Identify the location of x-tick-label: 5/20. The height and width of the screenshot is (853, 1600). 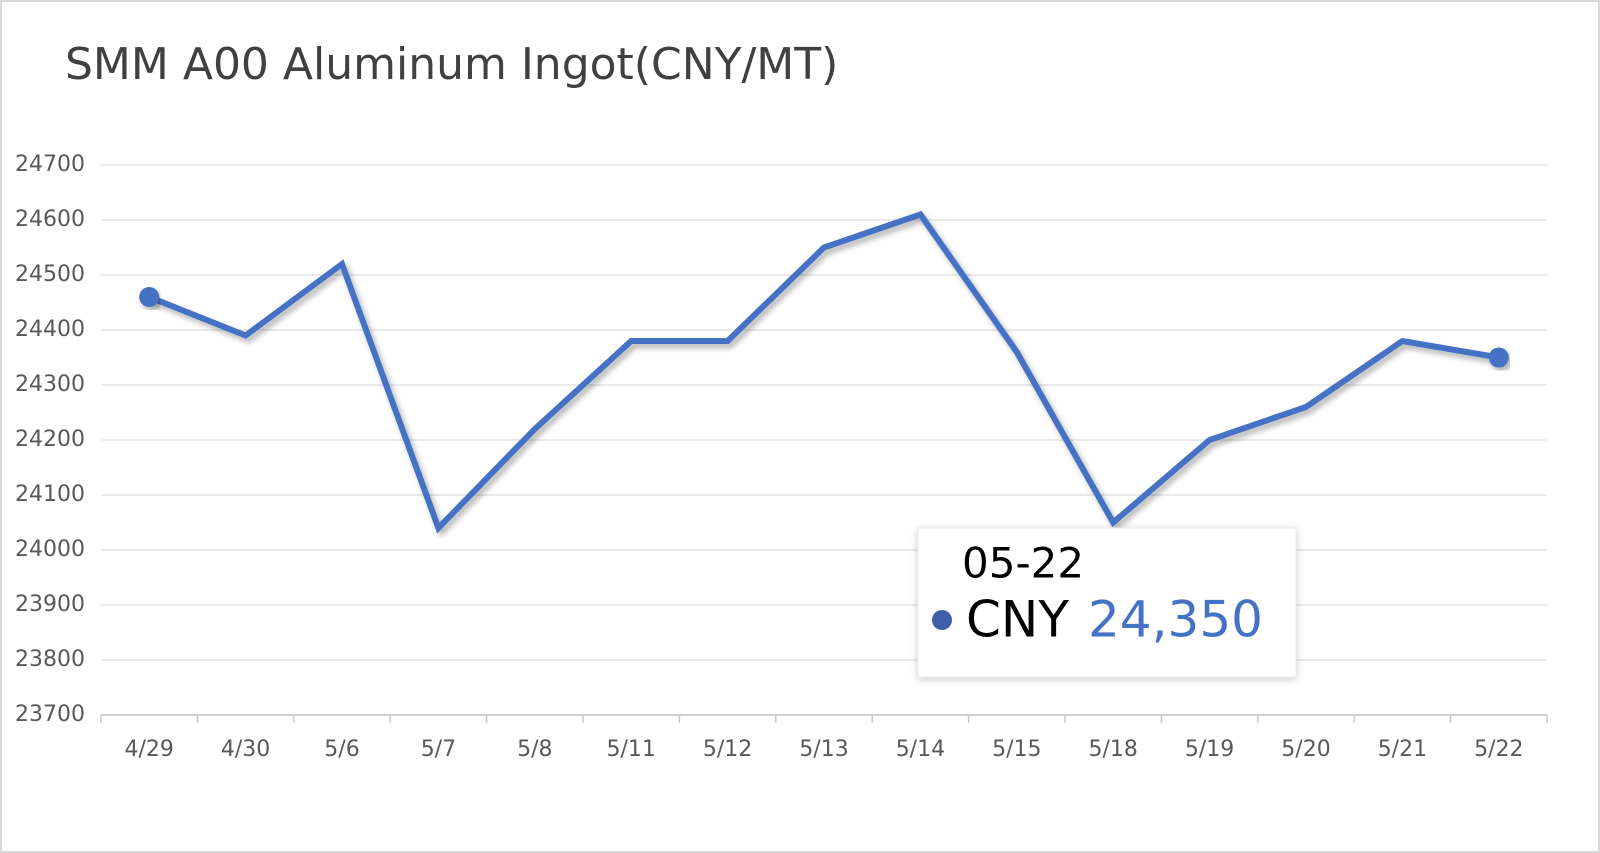
(1305, 749).